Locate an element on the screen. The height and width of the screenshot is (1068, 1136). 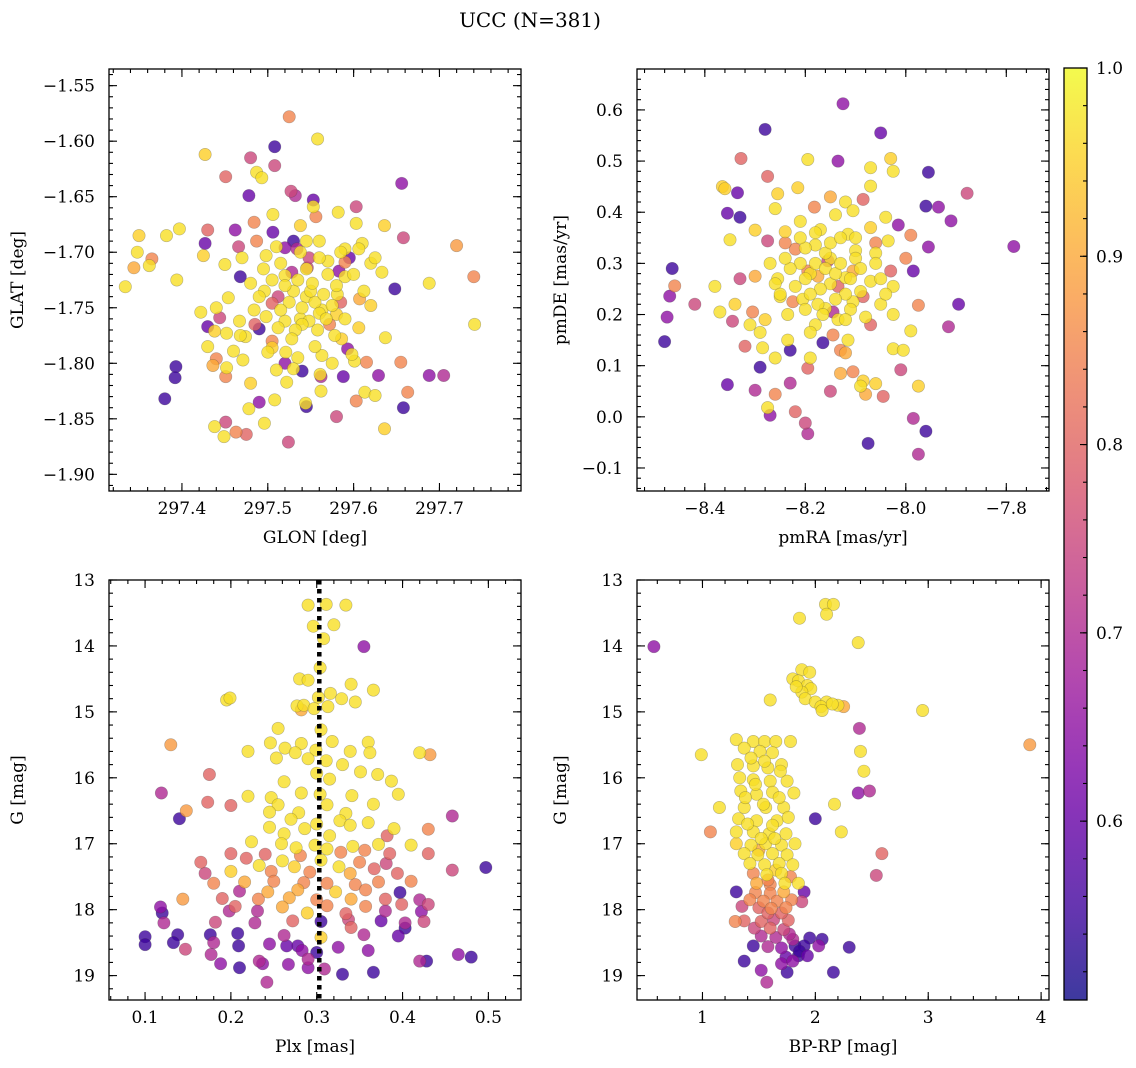
radec-xtick-label: 297.6 is located at coordinates (353, 509).